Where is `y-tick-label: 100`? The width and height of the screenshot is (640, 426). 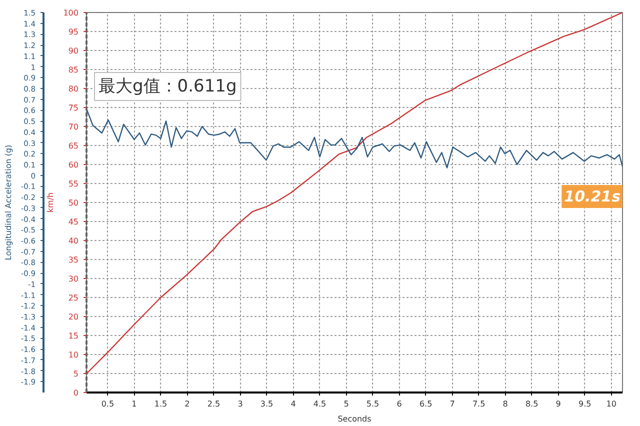 y-tick-label: 100 is located at coordinates (71, 13).